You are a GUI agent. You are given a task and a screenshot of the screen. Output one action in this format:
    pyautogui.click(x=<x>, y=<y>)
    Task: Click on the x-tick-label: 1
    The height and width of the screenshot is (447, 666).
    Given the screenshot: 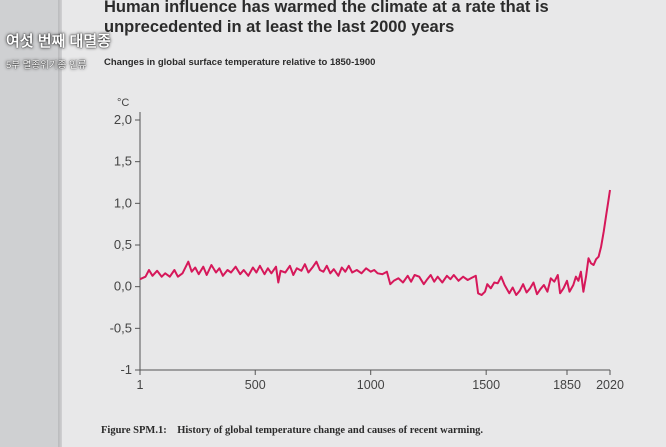 What is the action you would take?
    pyautogui.click(x=140, y=385)
    